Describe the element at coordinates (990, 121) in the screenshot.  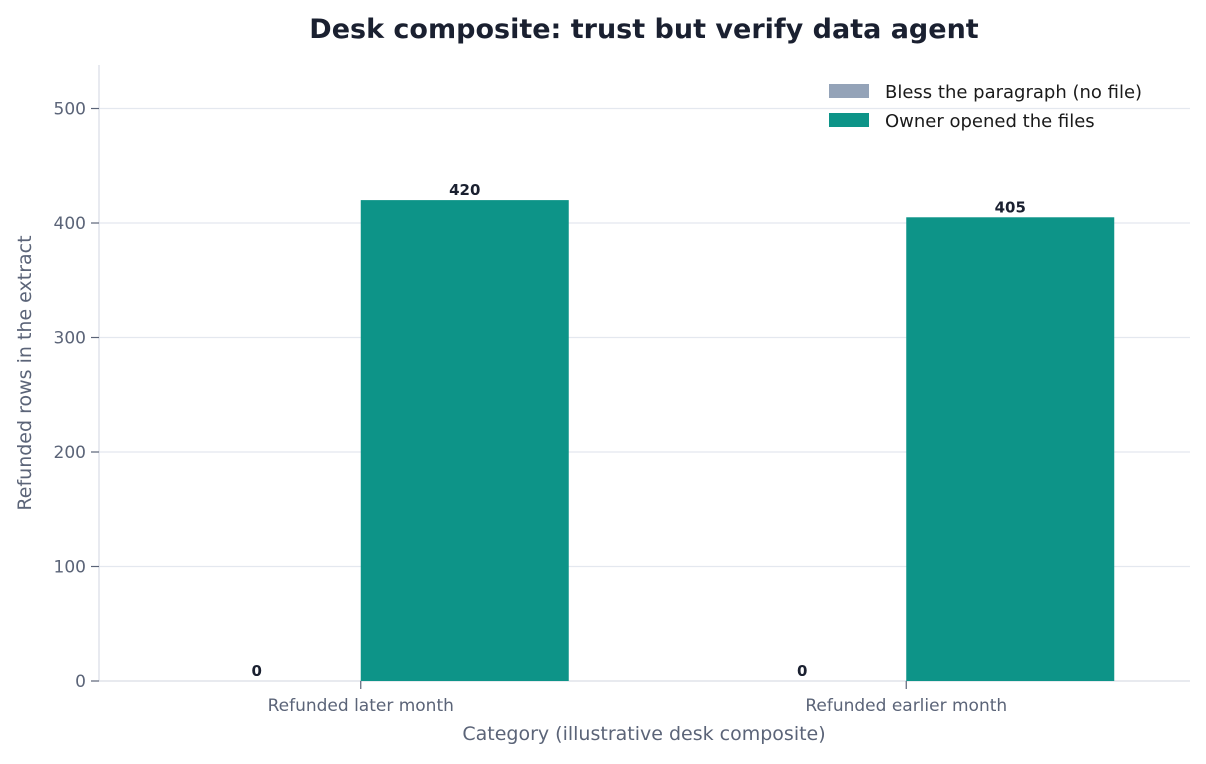
I see `legend-label: Owner opened the files` at that location.